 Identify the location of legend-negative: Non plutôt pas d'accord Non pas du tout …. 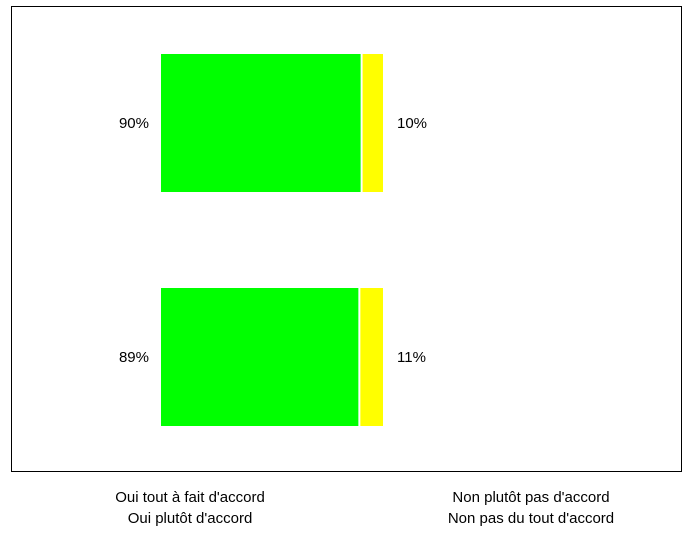
(531, 508).